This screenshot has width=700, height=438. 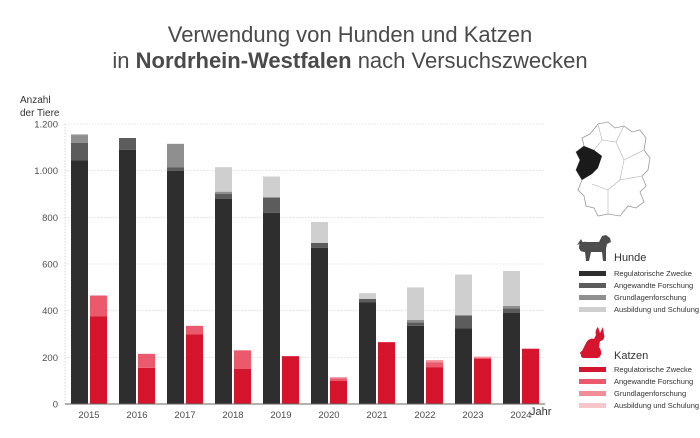 I want to click on y-tick-label: 0, so click(x=55, y=405).